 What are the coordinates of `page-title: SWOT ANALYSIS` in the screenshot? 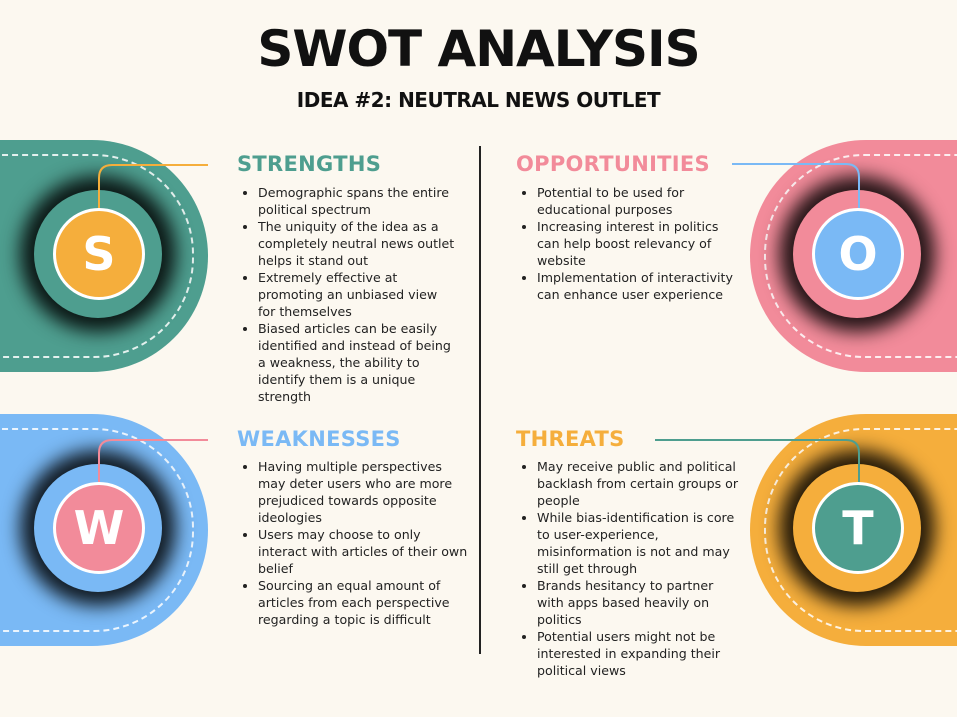 It's located at (478, 49).